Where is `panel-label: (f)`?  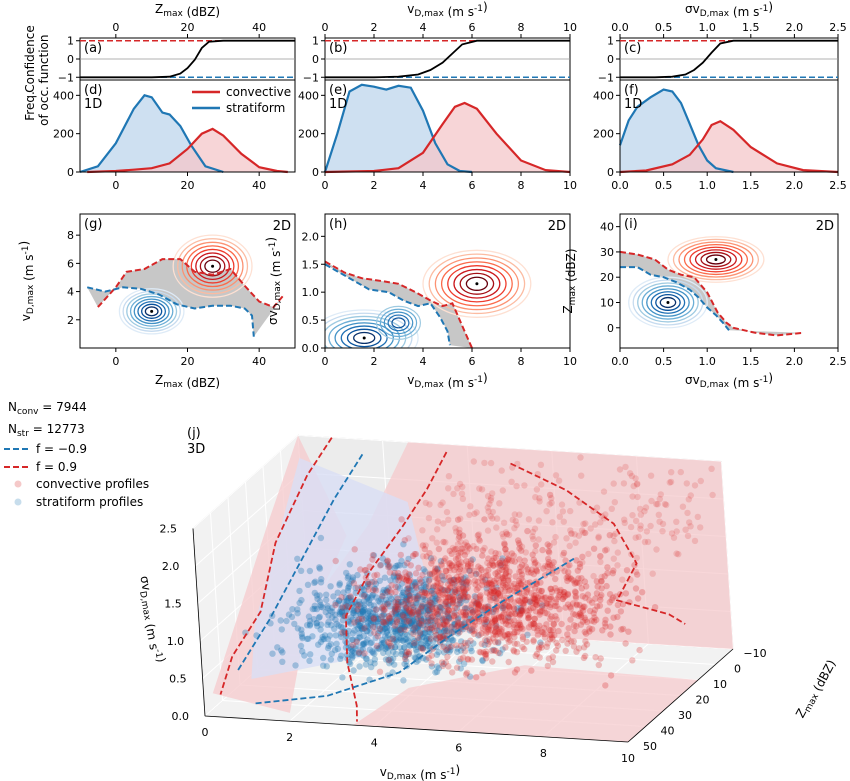
panel-label: (f) is located at coordinates (631, 90).